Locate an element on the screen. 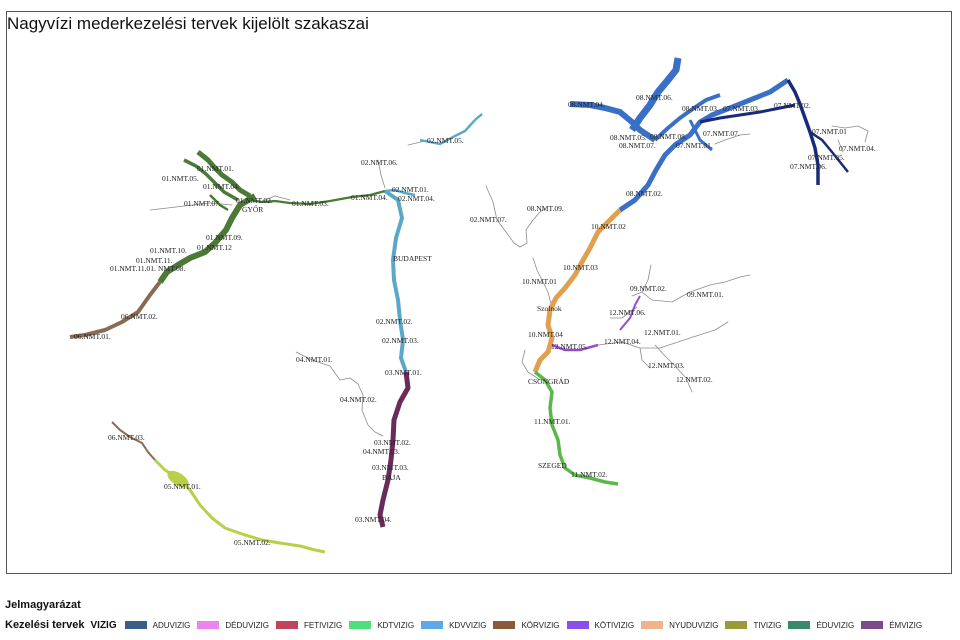  label-06-nmt-02: 06.NMT.02. is located at coordinates (139, 316).